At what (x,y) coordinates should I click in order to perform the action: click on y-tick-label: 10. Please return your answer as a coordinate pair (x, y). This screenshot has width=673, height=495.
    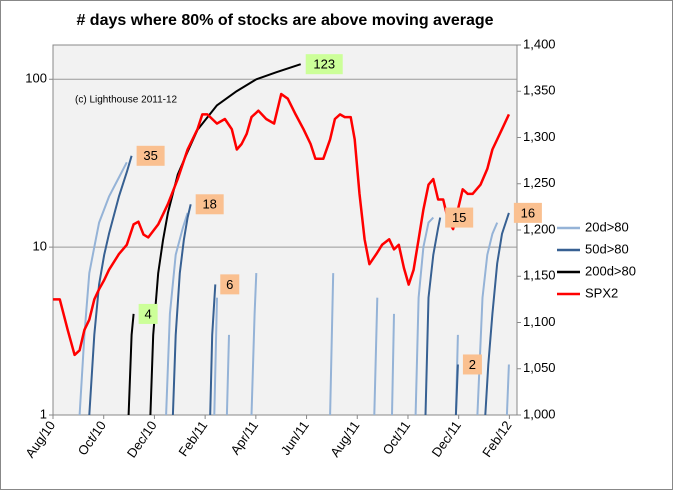
    Looking at the image, I should click on (40, 246).